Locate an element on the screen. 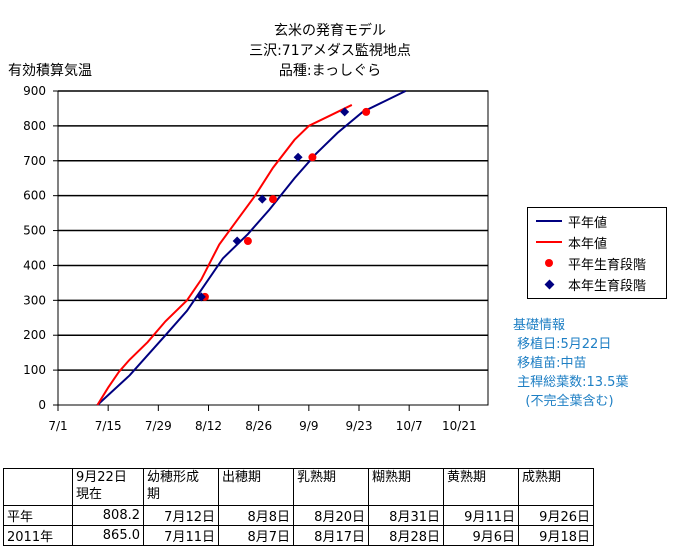 The width and height of the screenshot is (689, 559). y-tick-label: 700 is located at coordinates (34, 161).